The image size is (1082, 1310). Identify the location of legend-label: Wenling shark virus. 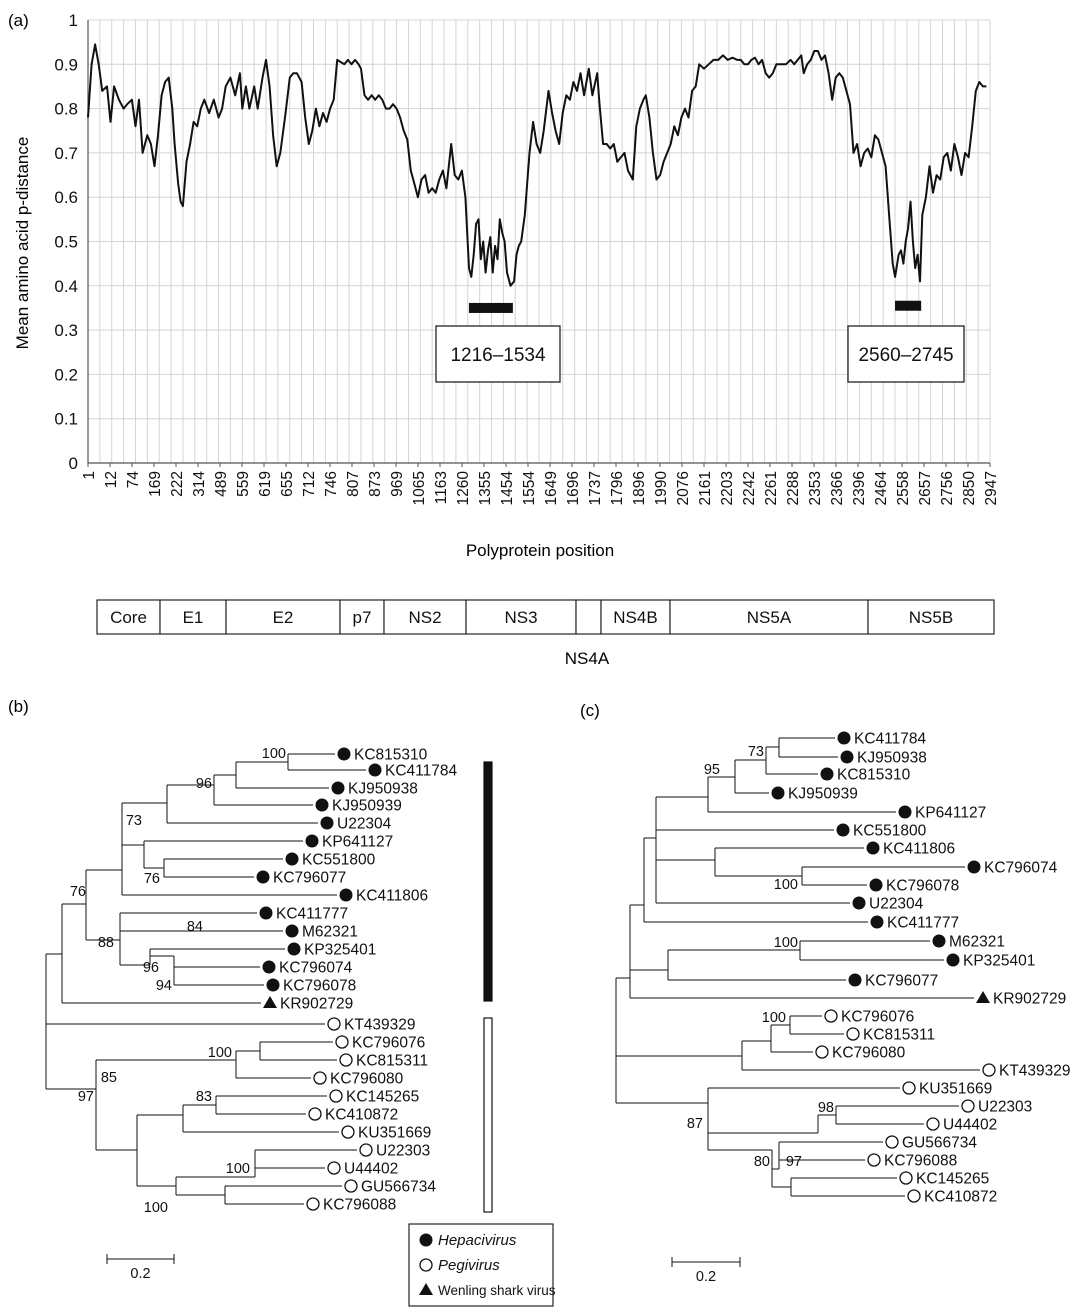
(497, 1290).